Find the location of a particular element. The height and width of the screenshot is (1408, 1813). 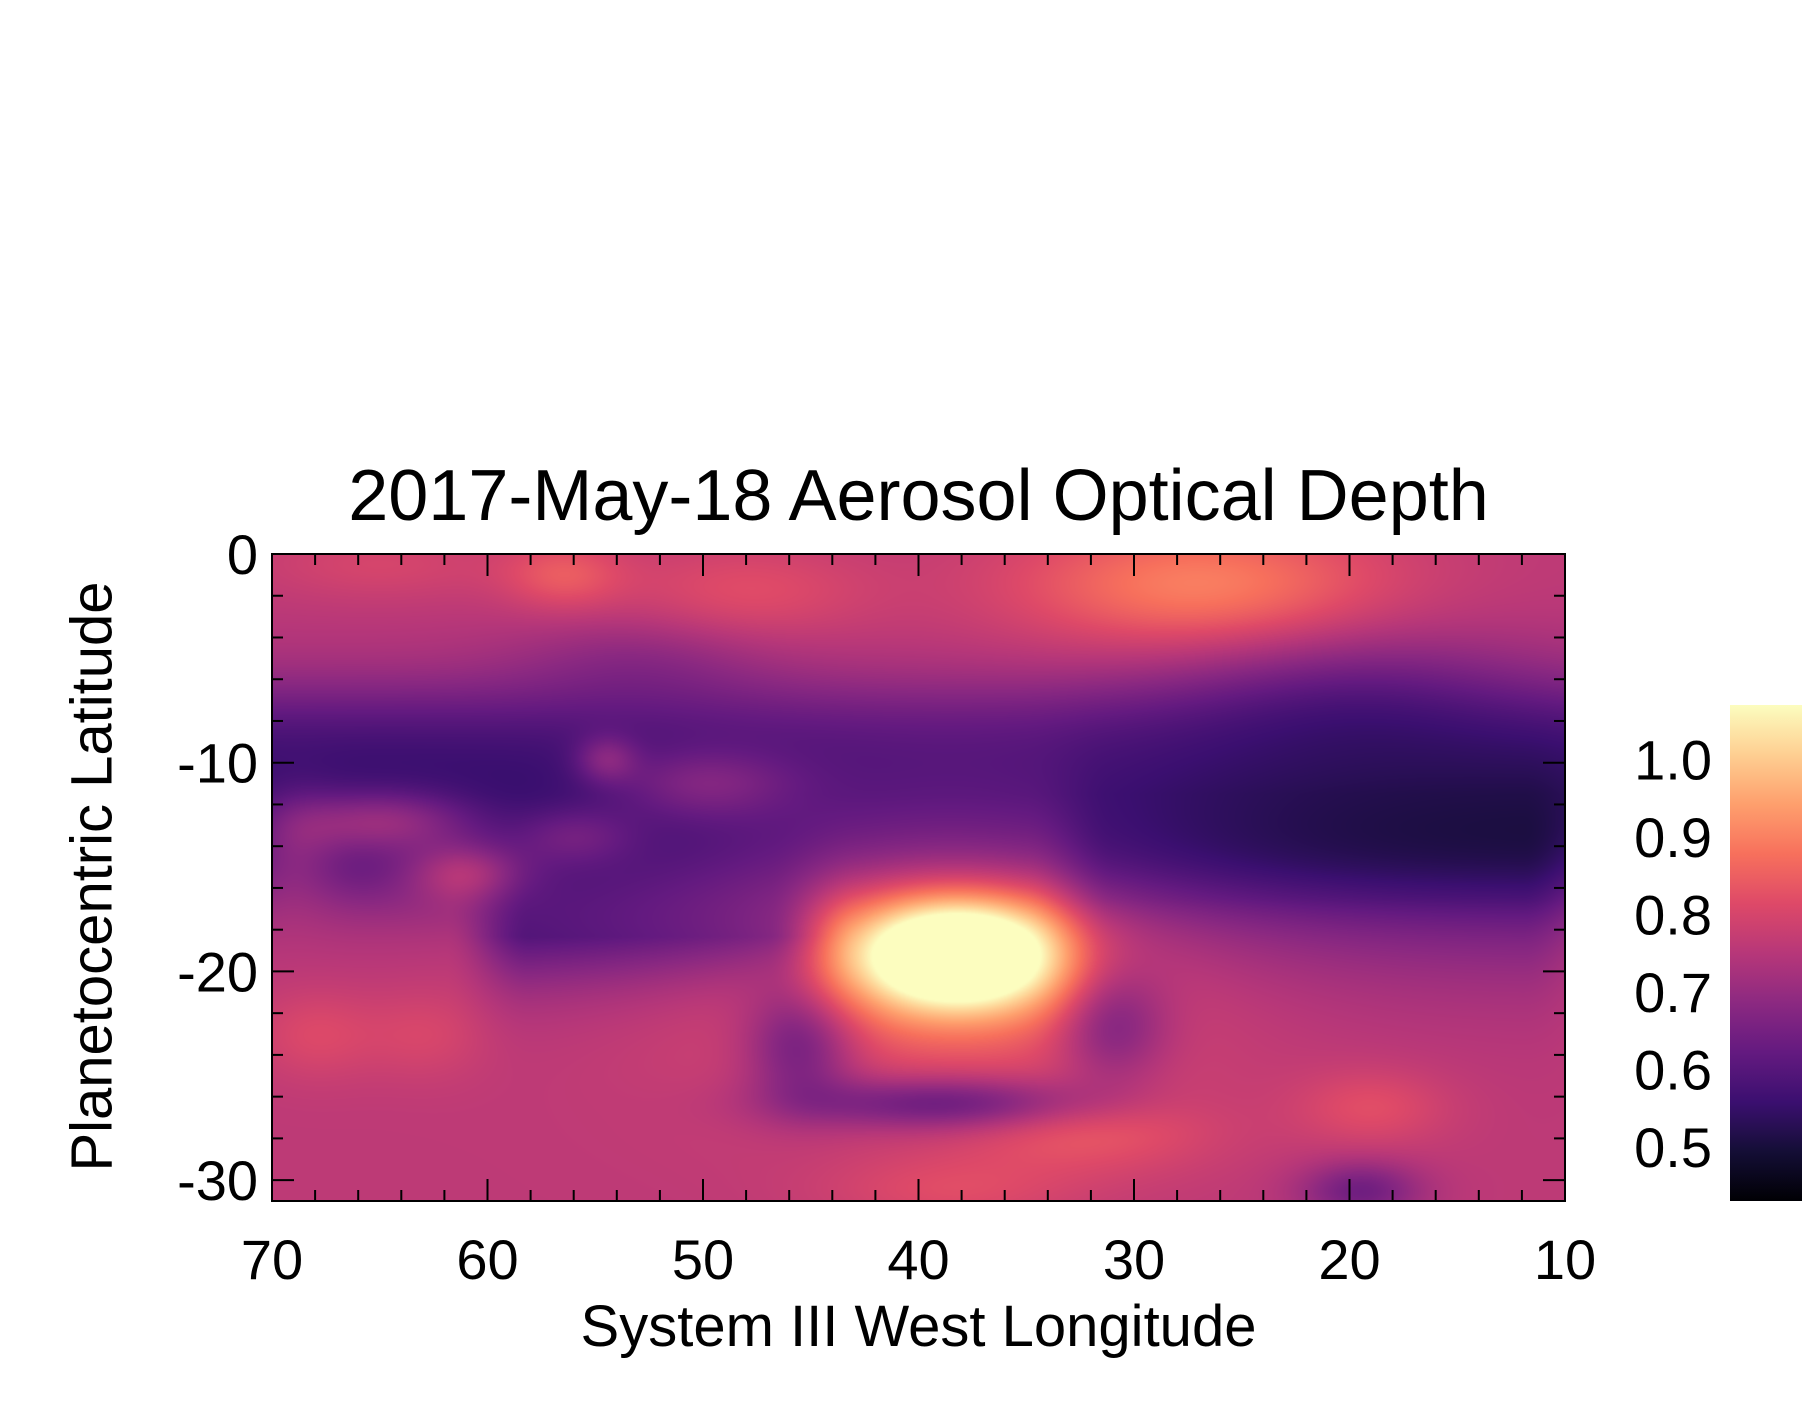

chart-title: 2017-May-18 Aerosol Optical Depth is located at coordinates (918, 496).